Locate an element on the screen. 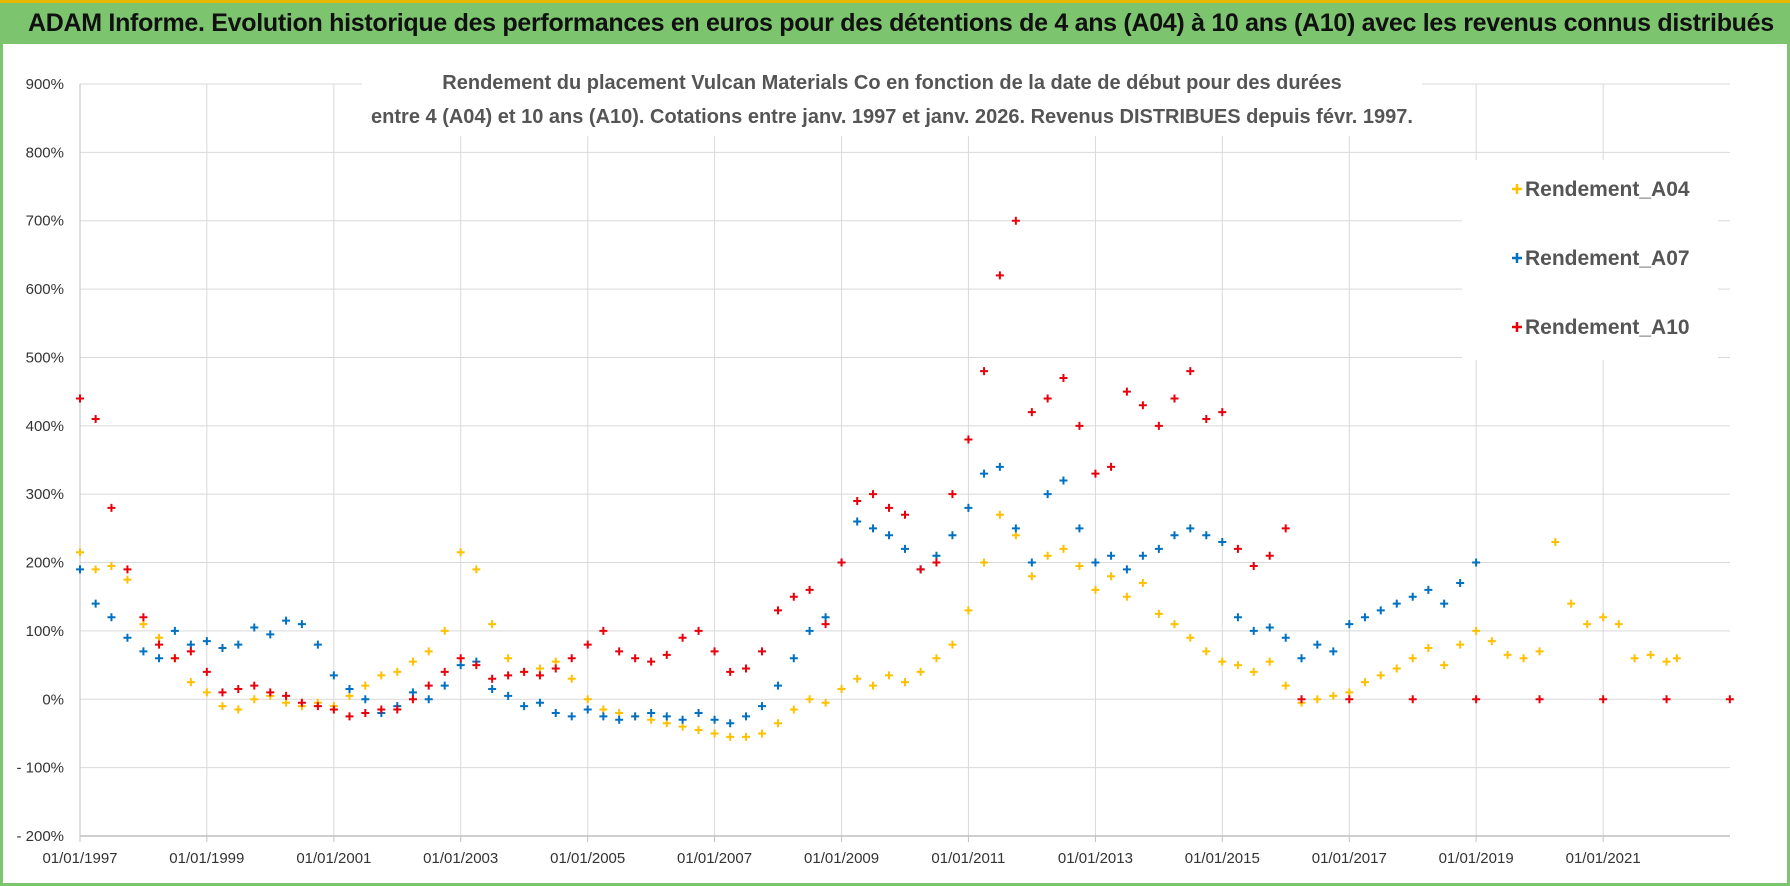  legend-item: Rendement_A04 is located at coordinates (1601, 189).